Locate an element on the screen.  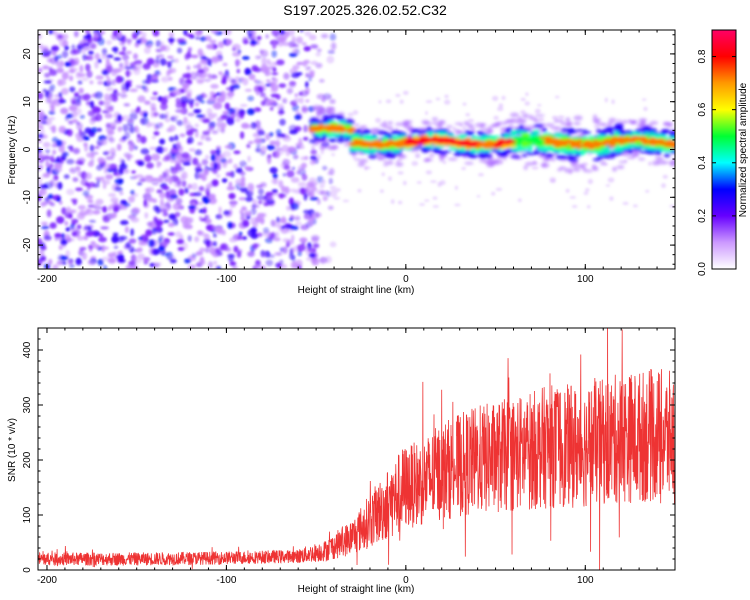
colorbar-tick-label: 0.0 is located at coordinates (702, 269).